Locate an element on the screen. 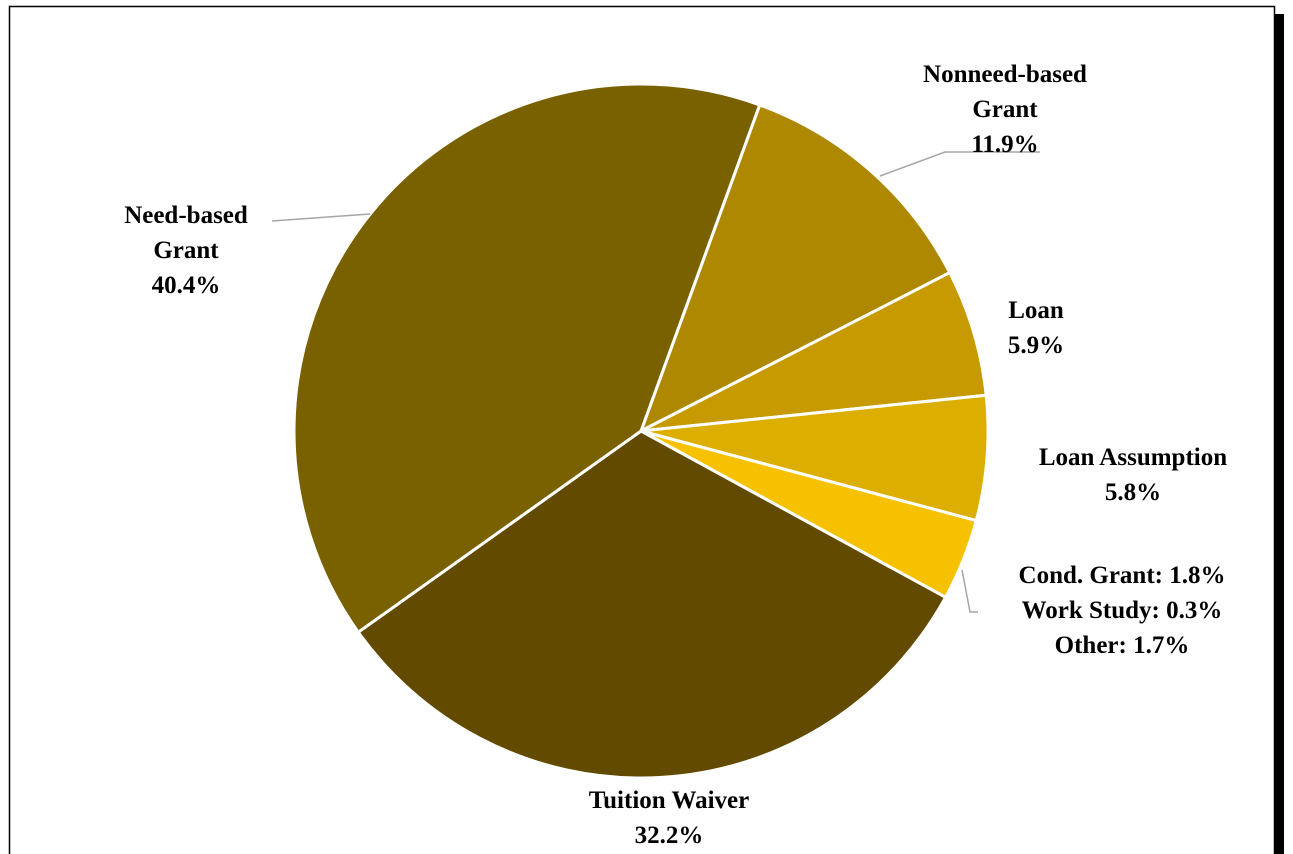 The image size is (1293, 854). slice-label: Loan 5.9% is located at coordinates (1036, 328).